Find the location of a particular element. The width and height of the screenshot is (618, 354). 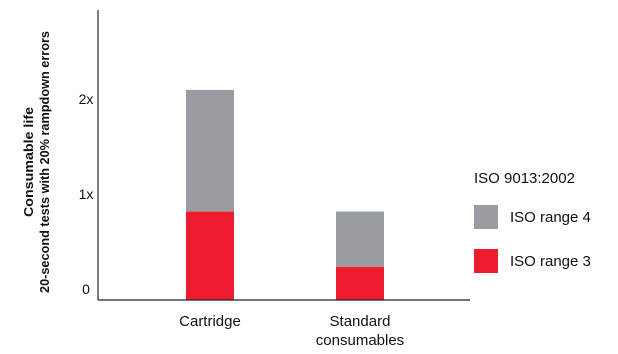

x-category-label-0: Cartridge is located at coordinates (210, 321).